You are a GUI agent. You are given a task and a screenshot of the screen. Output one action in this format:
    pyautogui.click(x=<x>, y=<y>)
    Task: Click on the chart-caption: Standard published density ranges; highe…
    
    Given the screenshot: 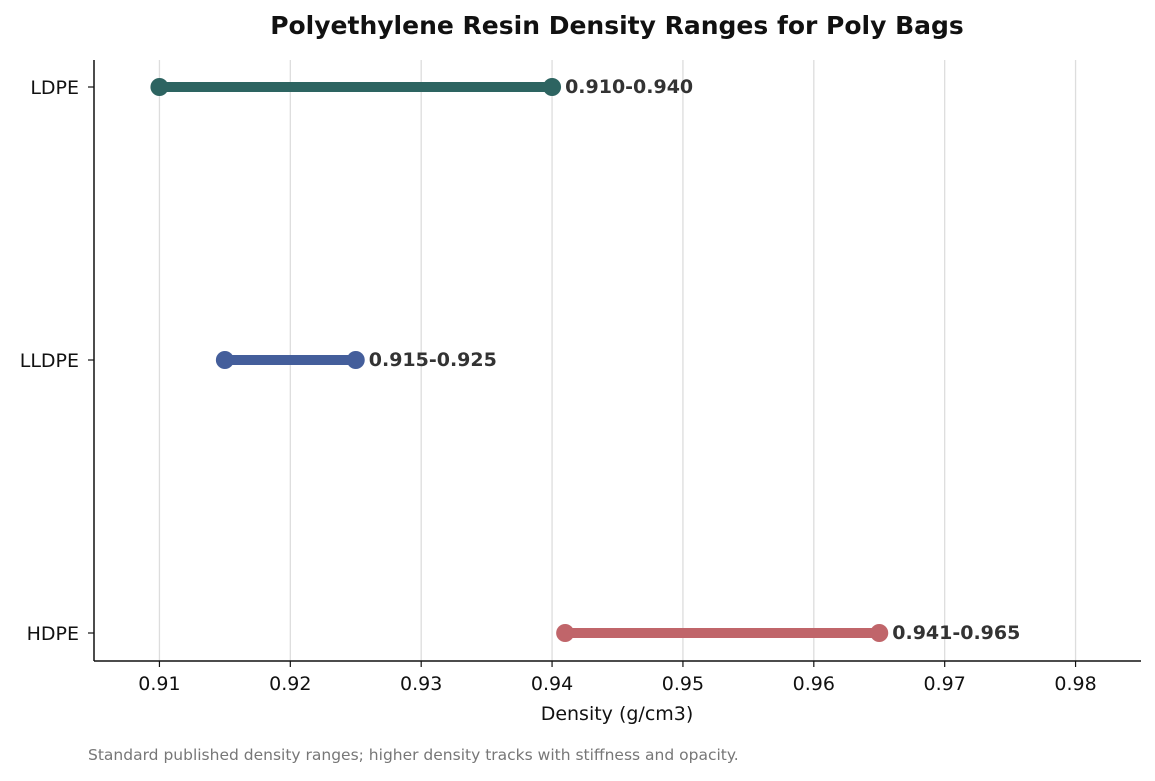 What is the action you would take?
    pyautogui.click(x=413, y=755)
    